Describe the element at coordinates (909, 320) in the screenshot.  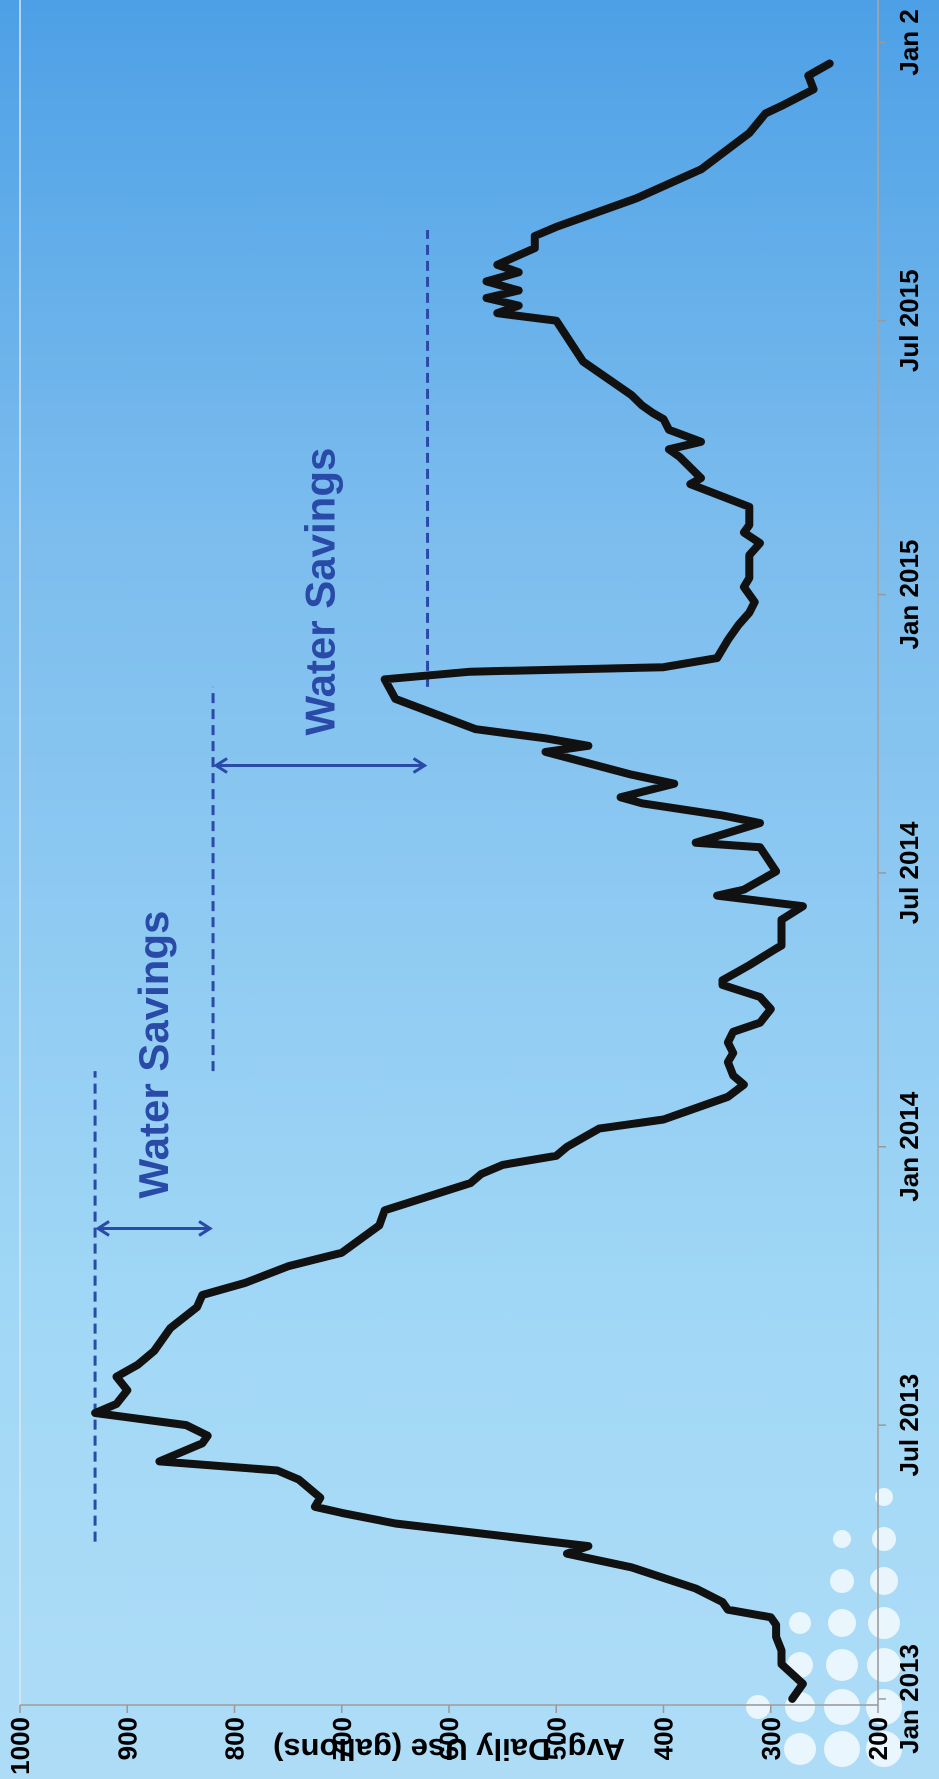
I see `x-tick-label: Jul 2015` at that location.